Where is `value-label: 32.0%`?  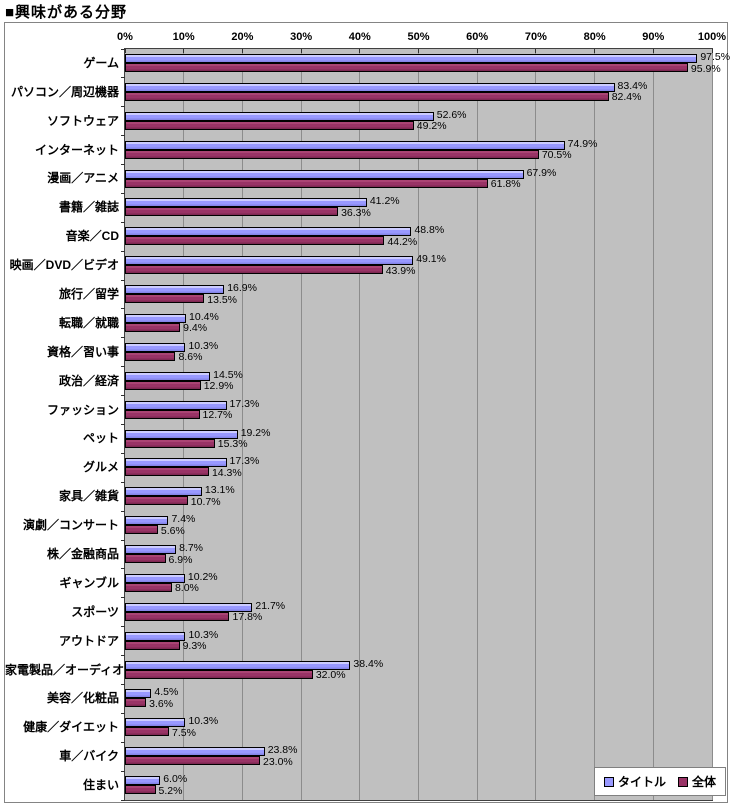 value-label: 32.0% is located at coordinates (330, 675).